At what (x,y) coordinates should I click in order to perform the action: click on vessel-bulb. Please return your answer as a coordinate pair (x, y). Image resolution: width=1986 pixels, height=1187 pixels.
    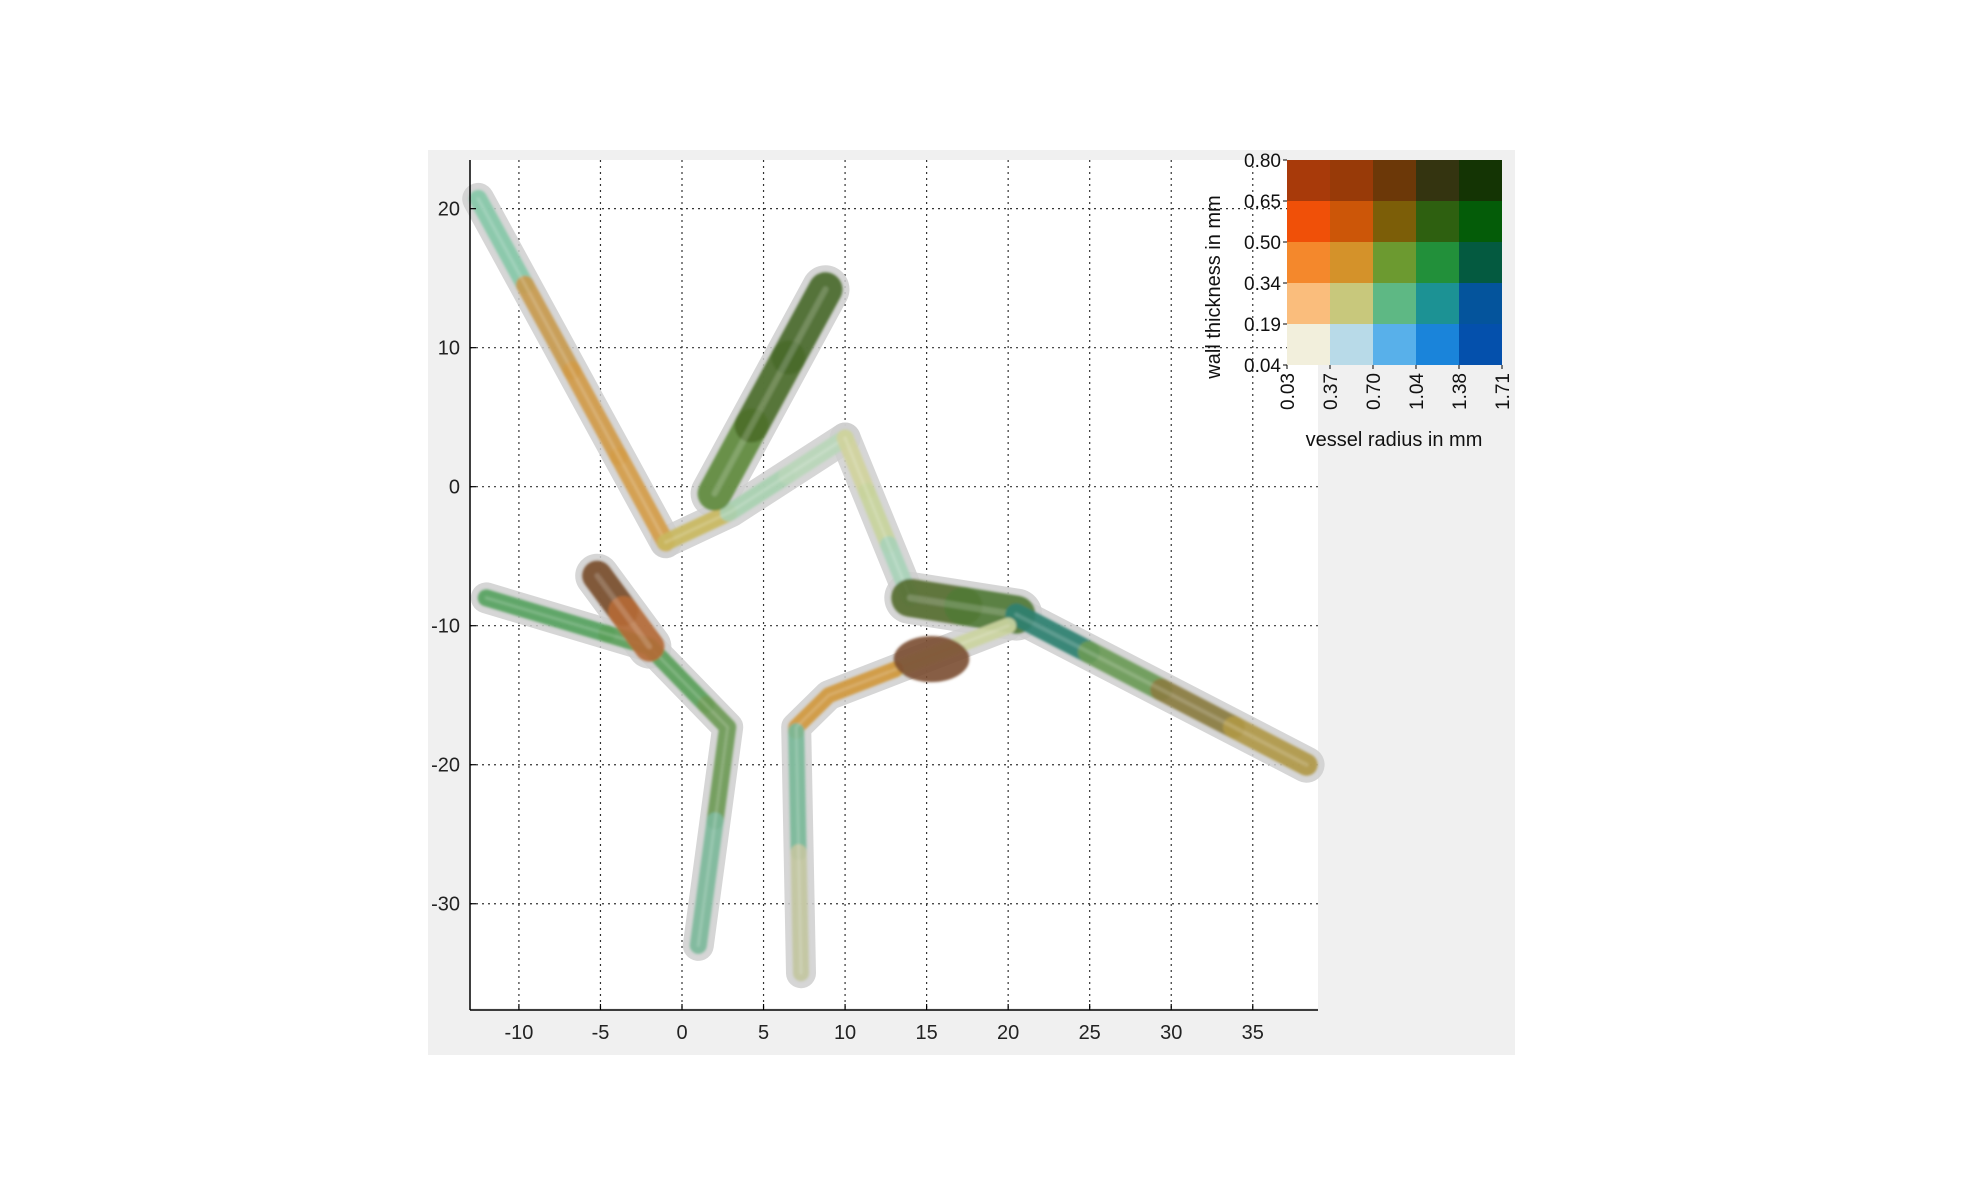
    Looking at the image, I should click on (931, 659).